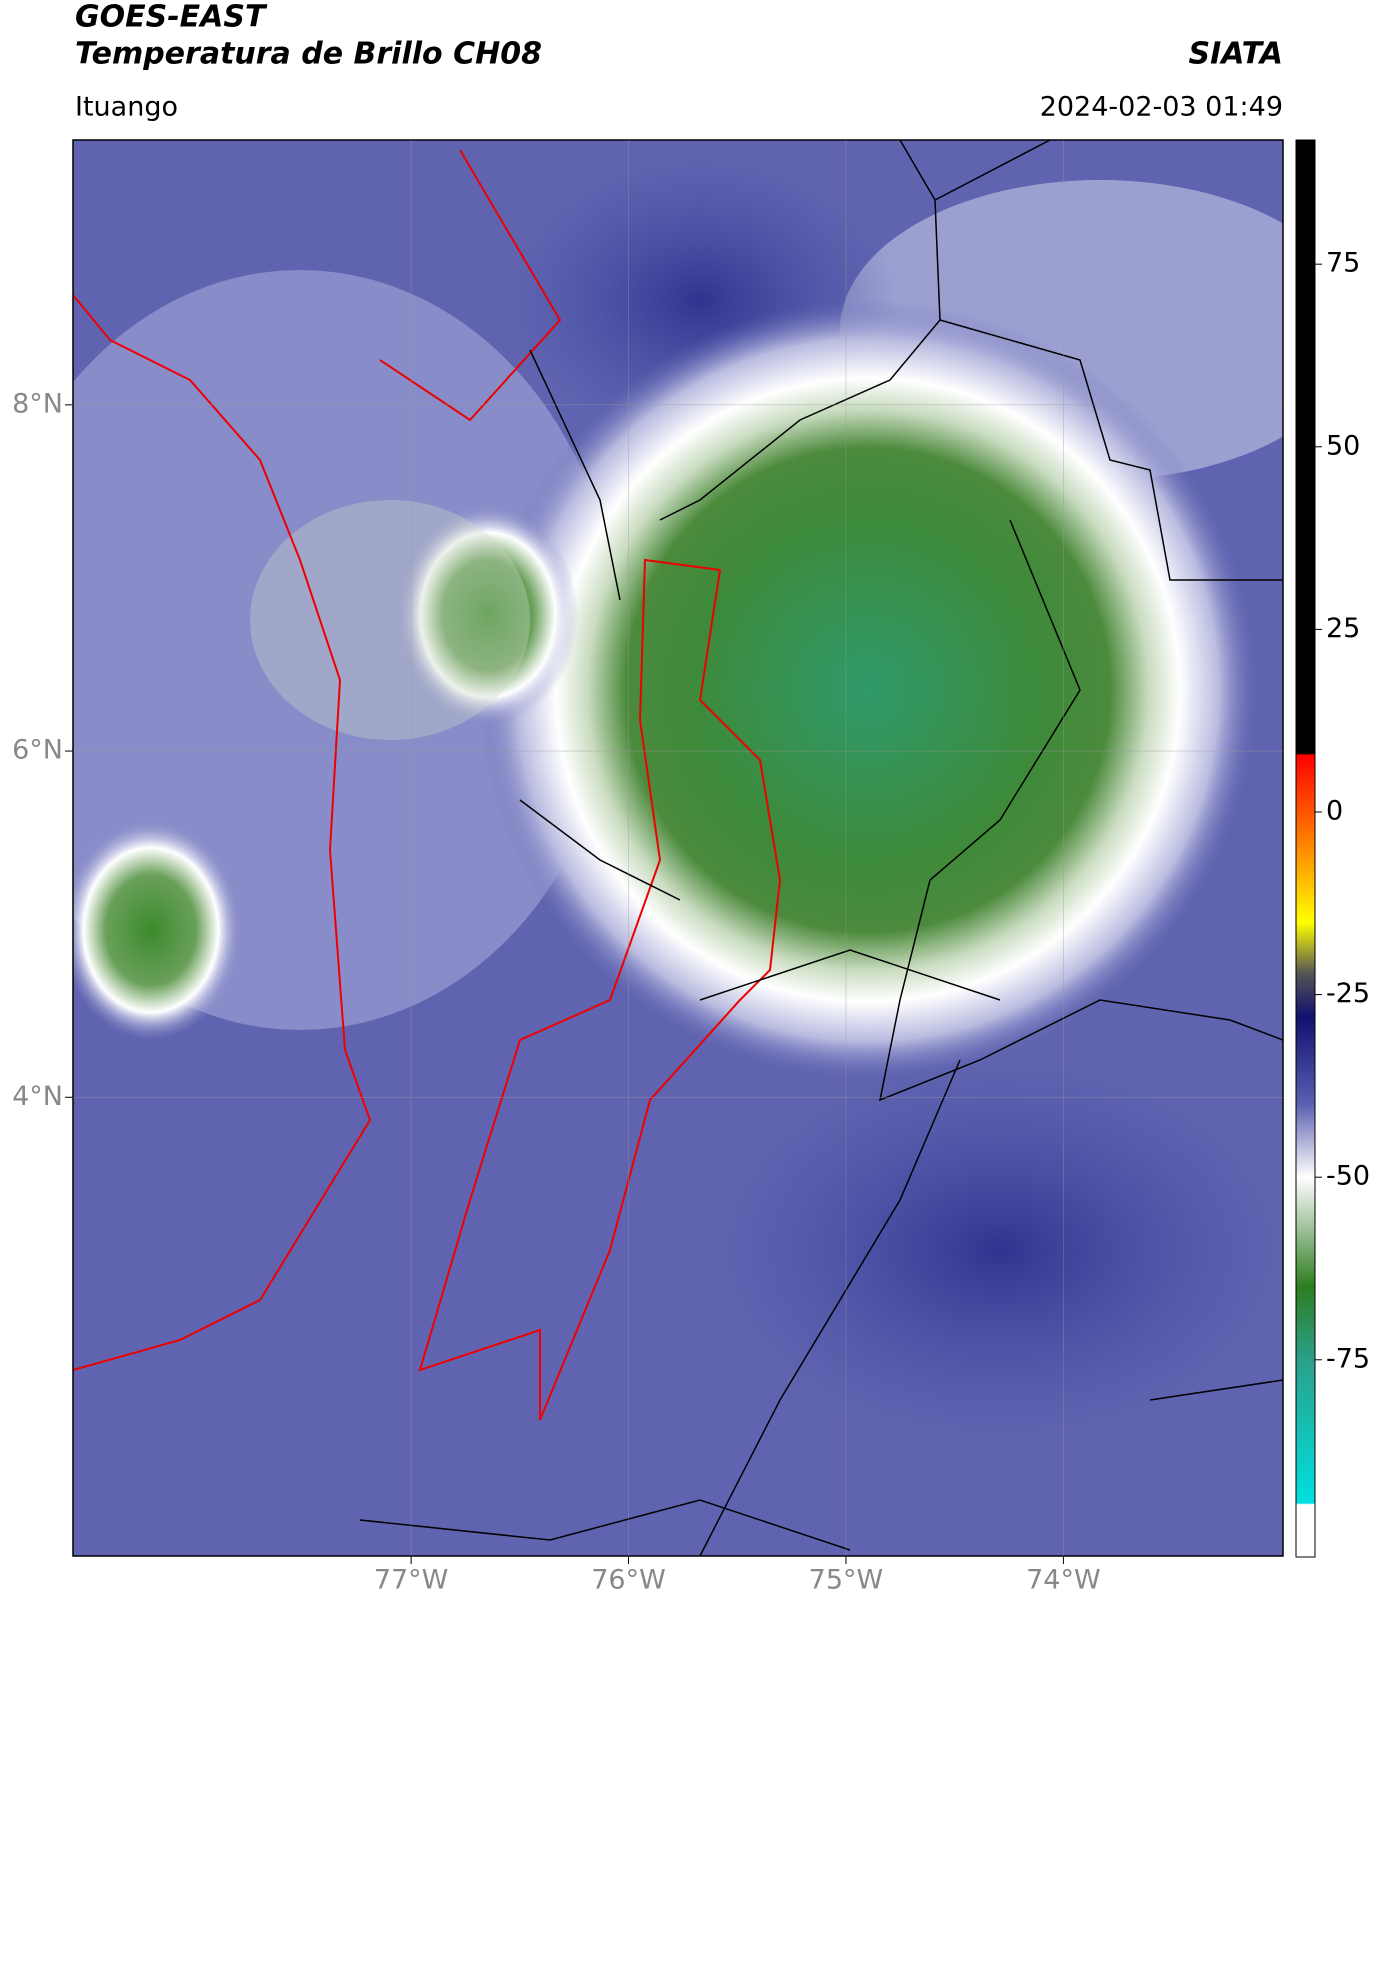 This screenshot has height=1981, width=1384. I want to click on y-tick-label: 8°N, so click(37, 403).